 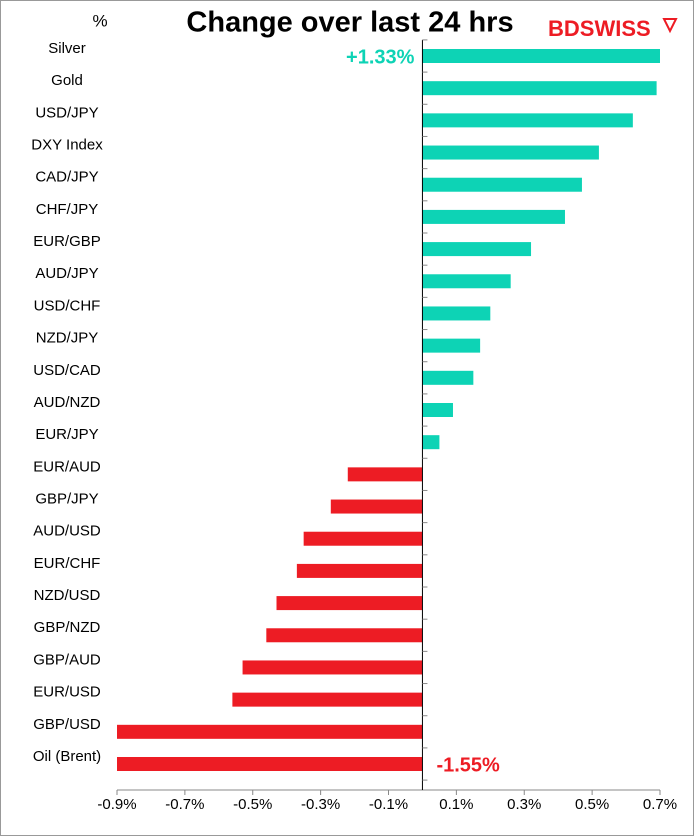 I want to click on y-tick-label: USD/CAD, so click(x=67, y=370).